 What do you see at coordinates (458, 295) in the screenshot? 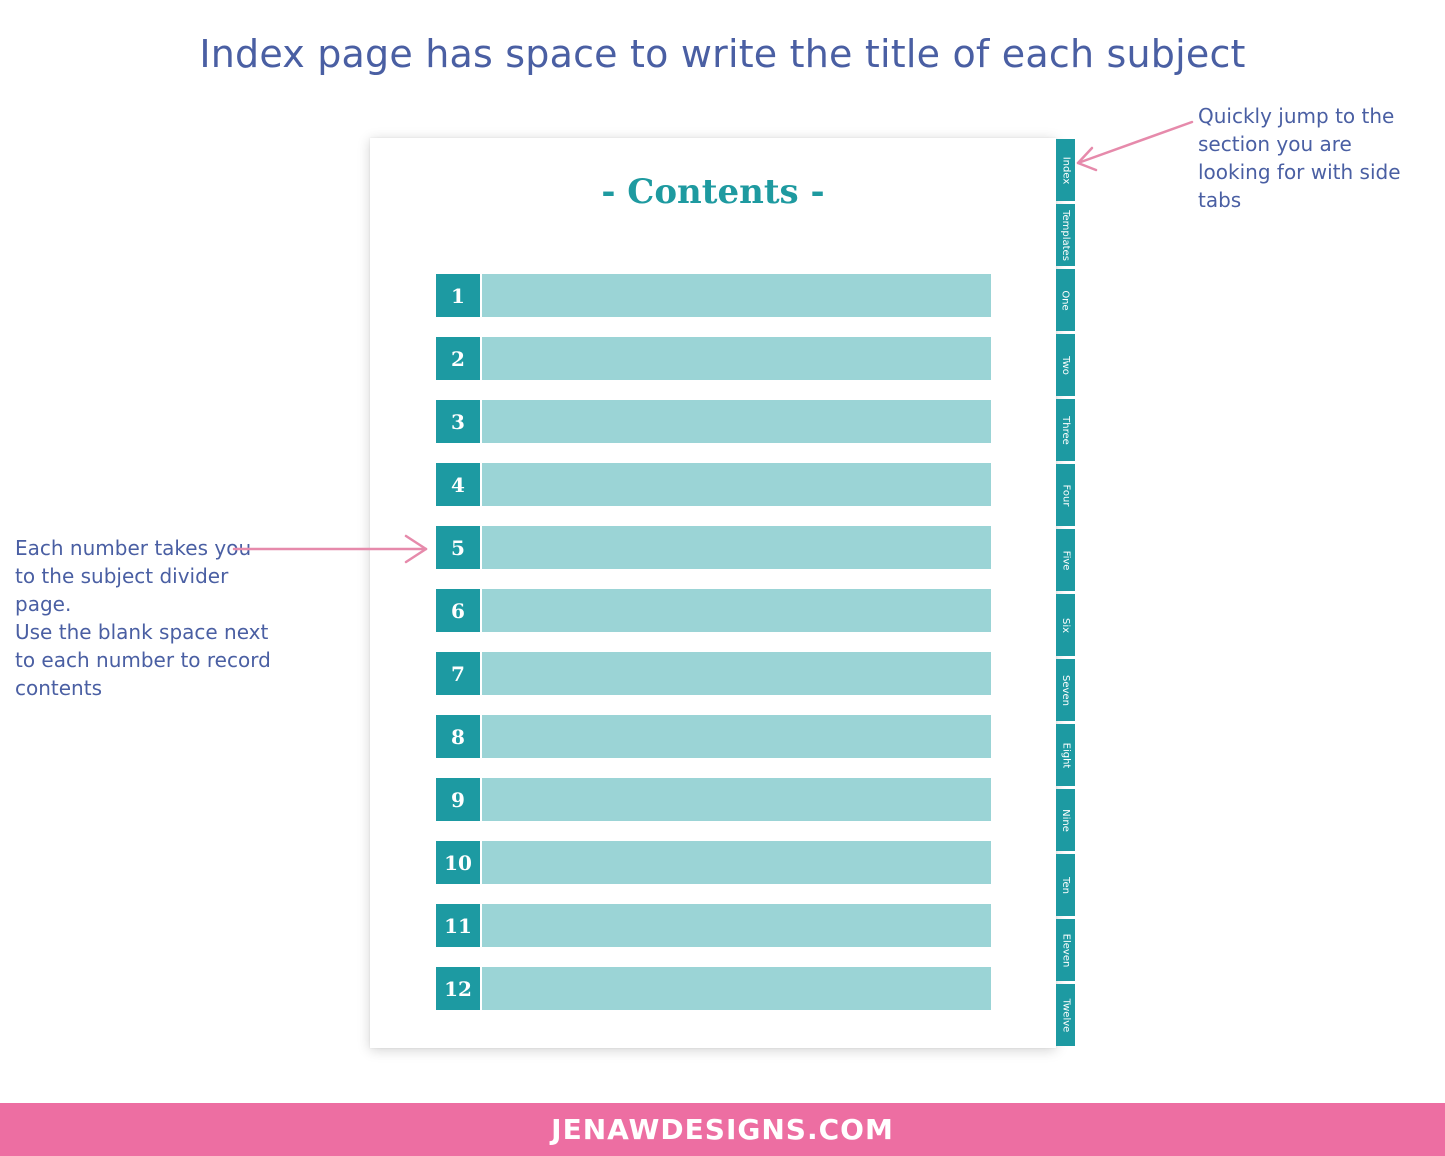
I see `entry-number-link: 1` at bounding box center [458, 295].